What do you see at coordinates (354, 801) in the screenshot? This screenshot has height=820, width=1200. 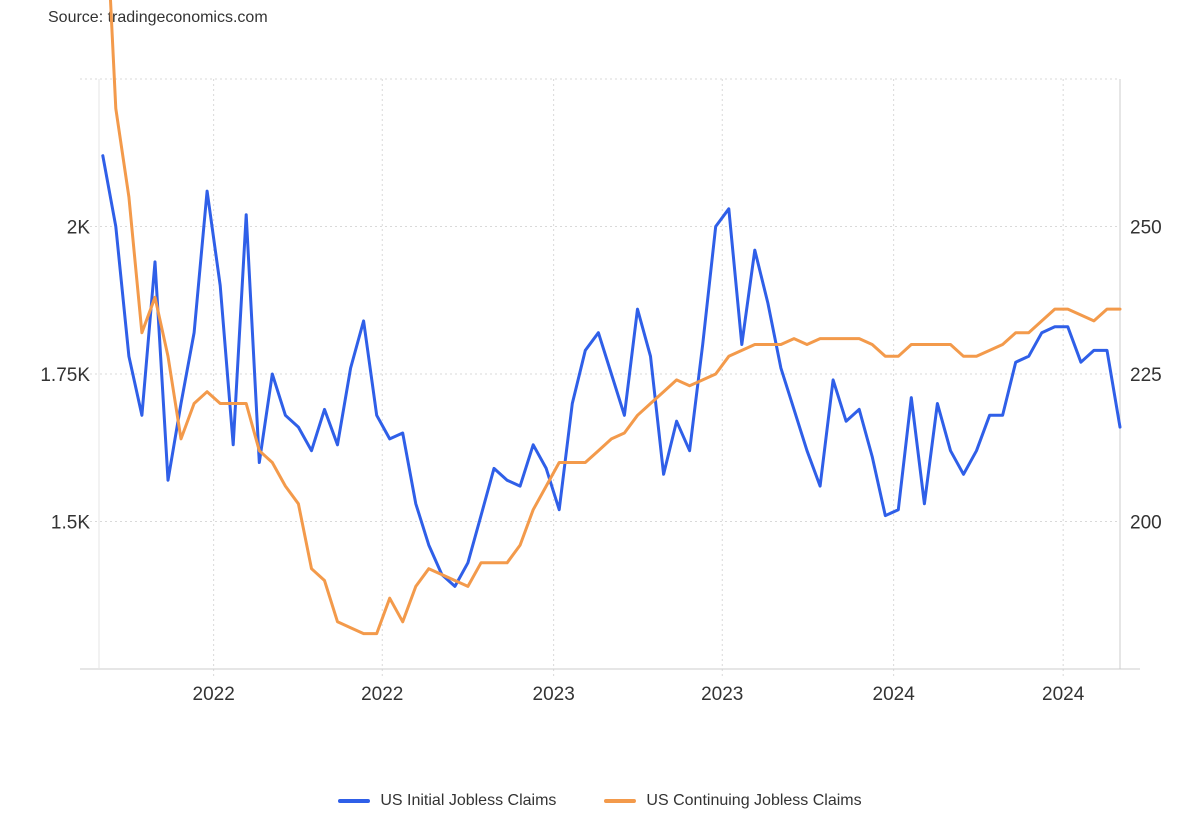 I see `legend-swatch-initial` at bounding box center [354, 801].